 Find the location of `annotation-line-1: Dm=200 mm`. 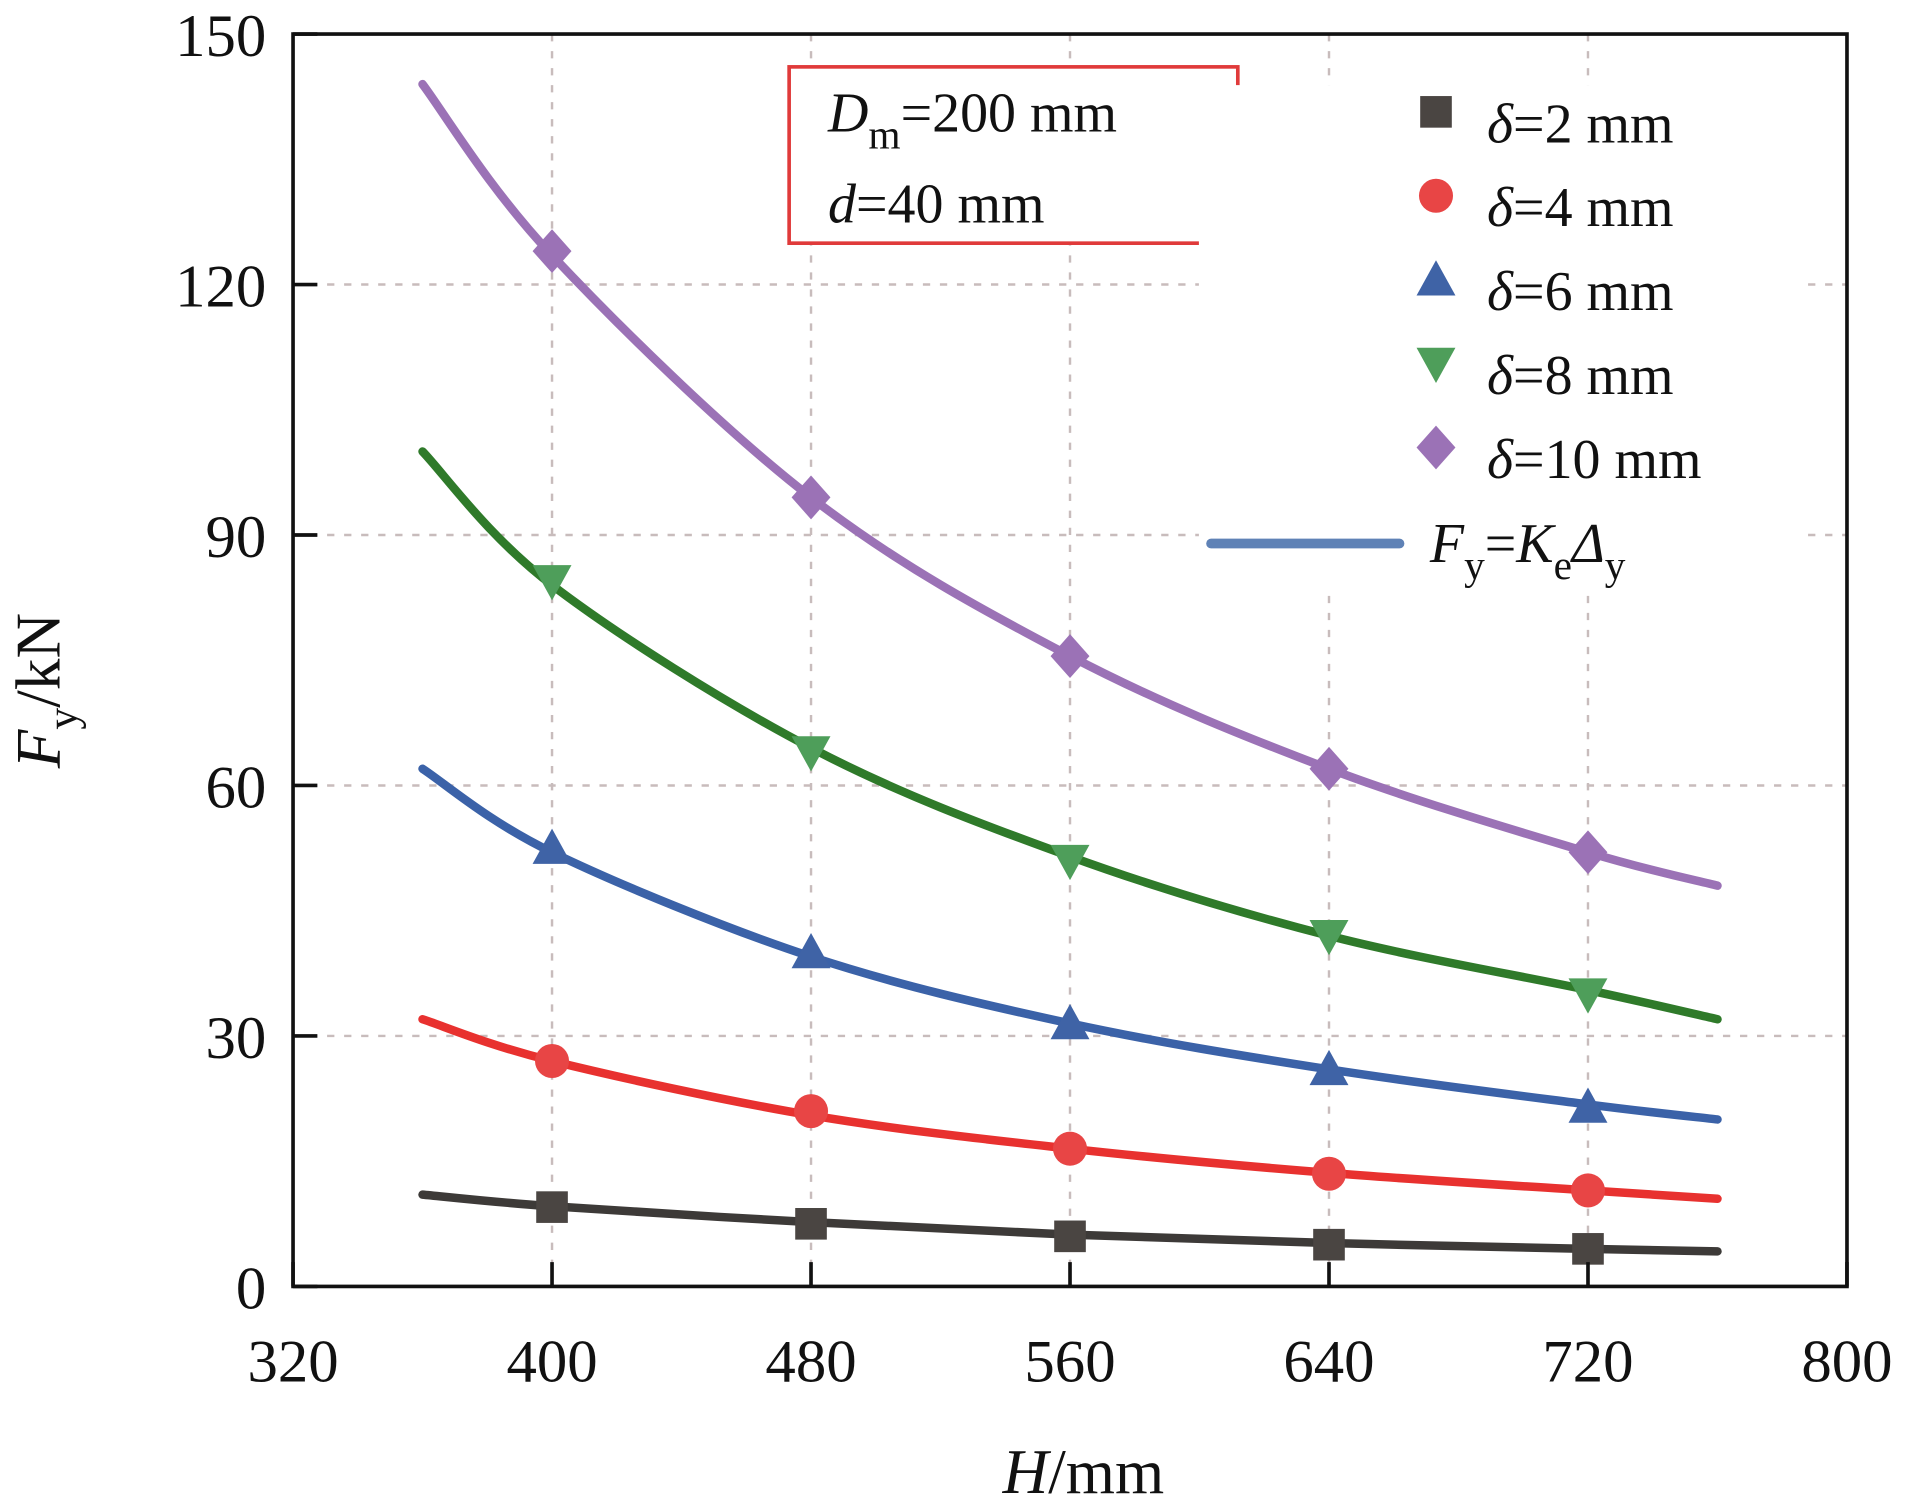

annotation-line-1: Dm=200 mm is located at coordinates (972, 119).